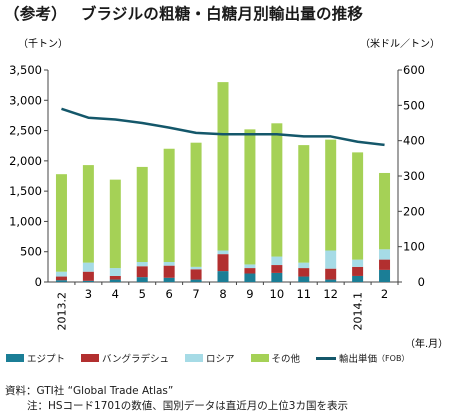 Image resolution: width=450 pixels, height=416 pixels. I want to click on right-axis-unit: （米ドル／トン）, so click(400, 43).